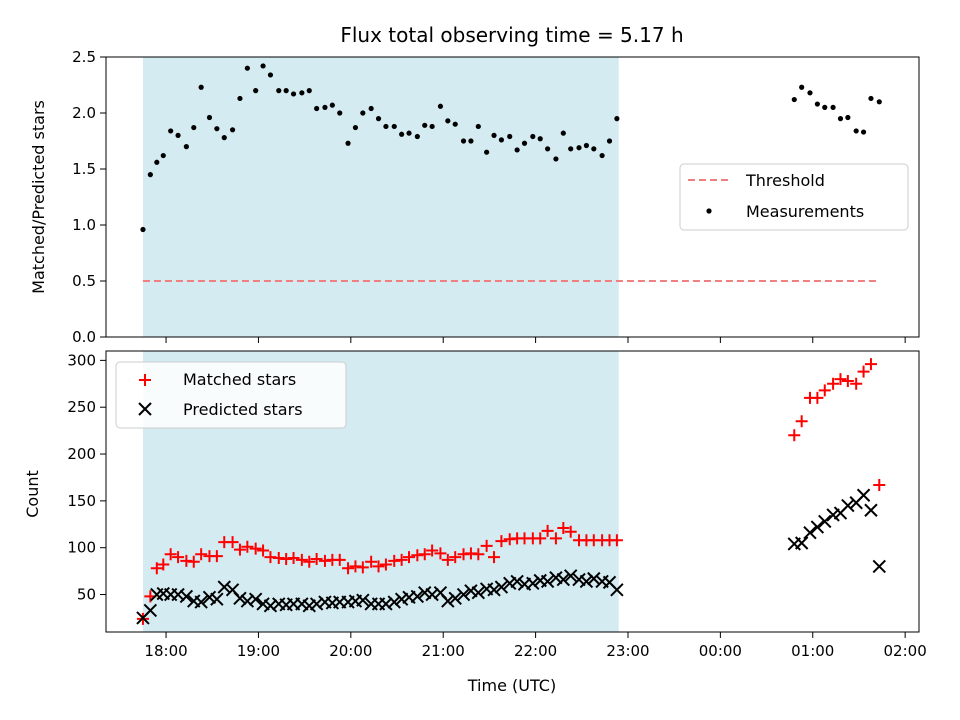  Describe the element at coordinates (81, 501) in the screenshot. I see `y-tick-label: 150` at that location.